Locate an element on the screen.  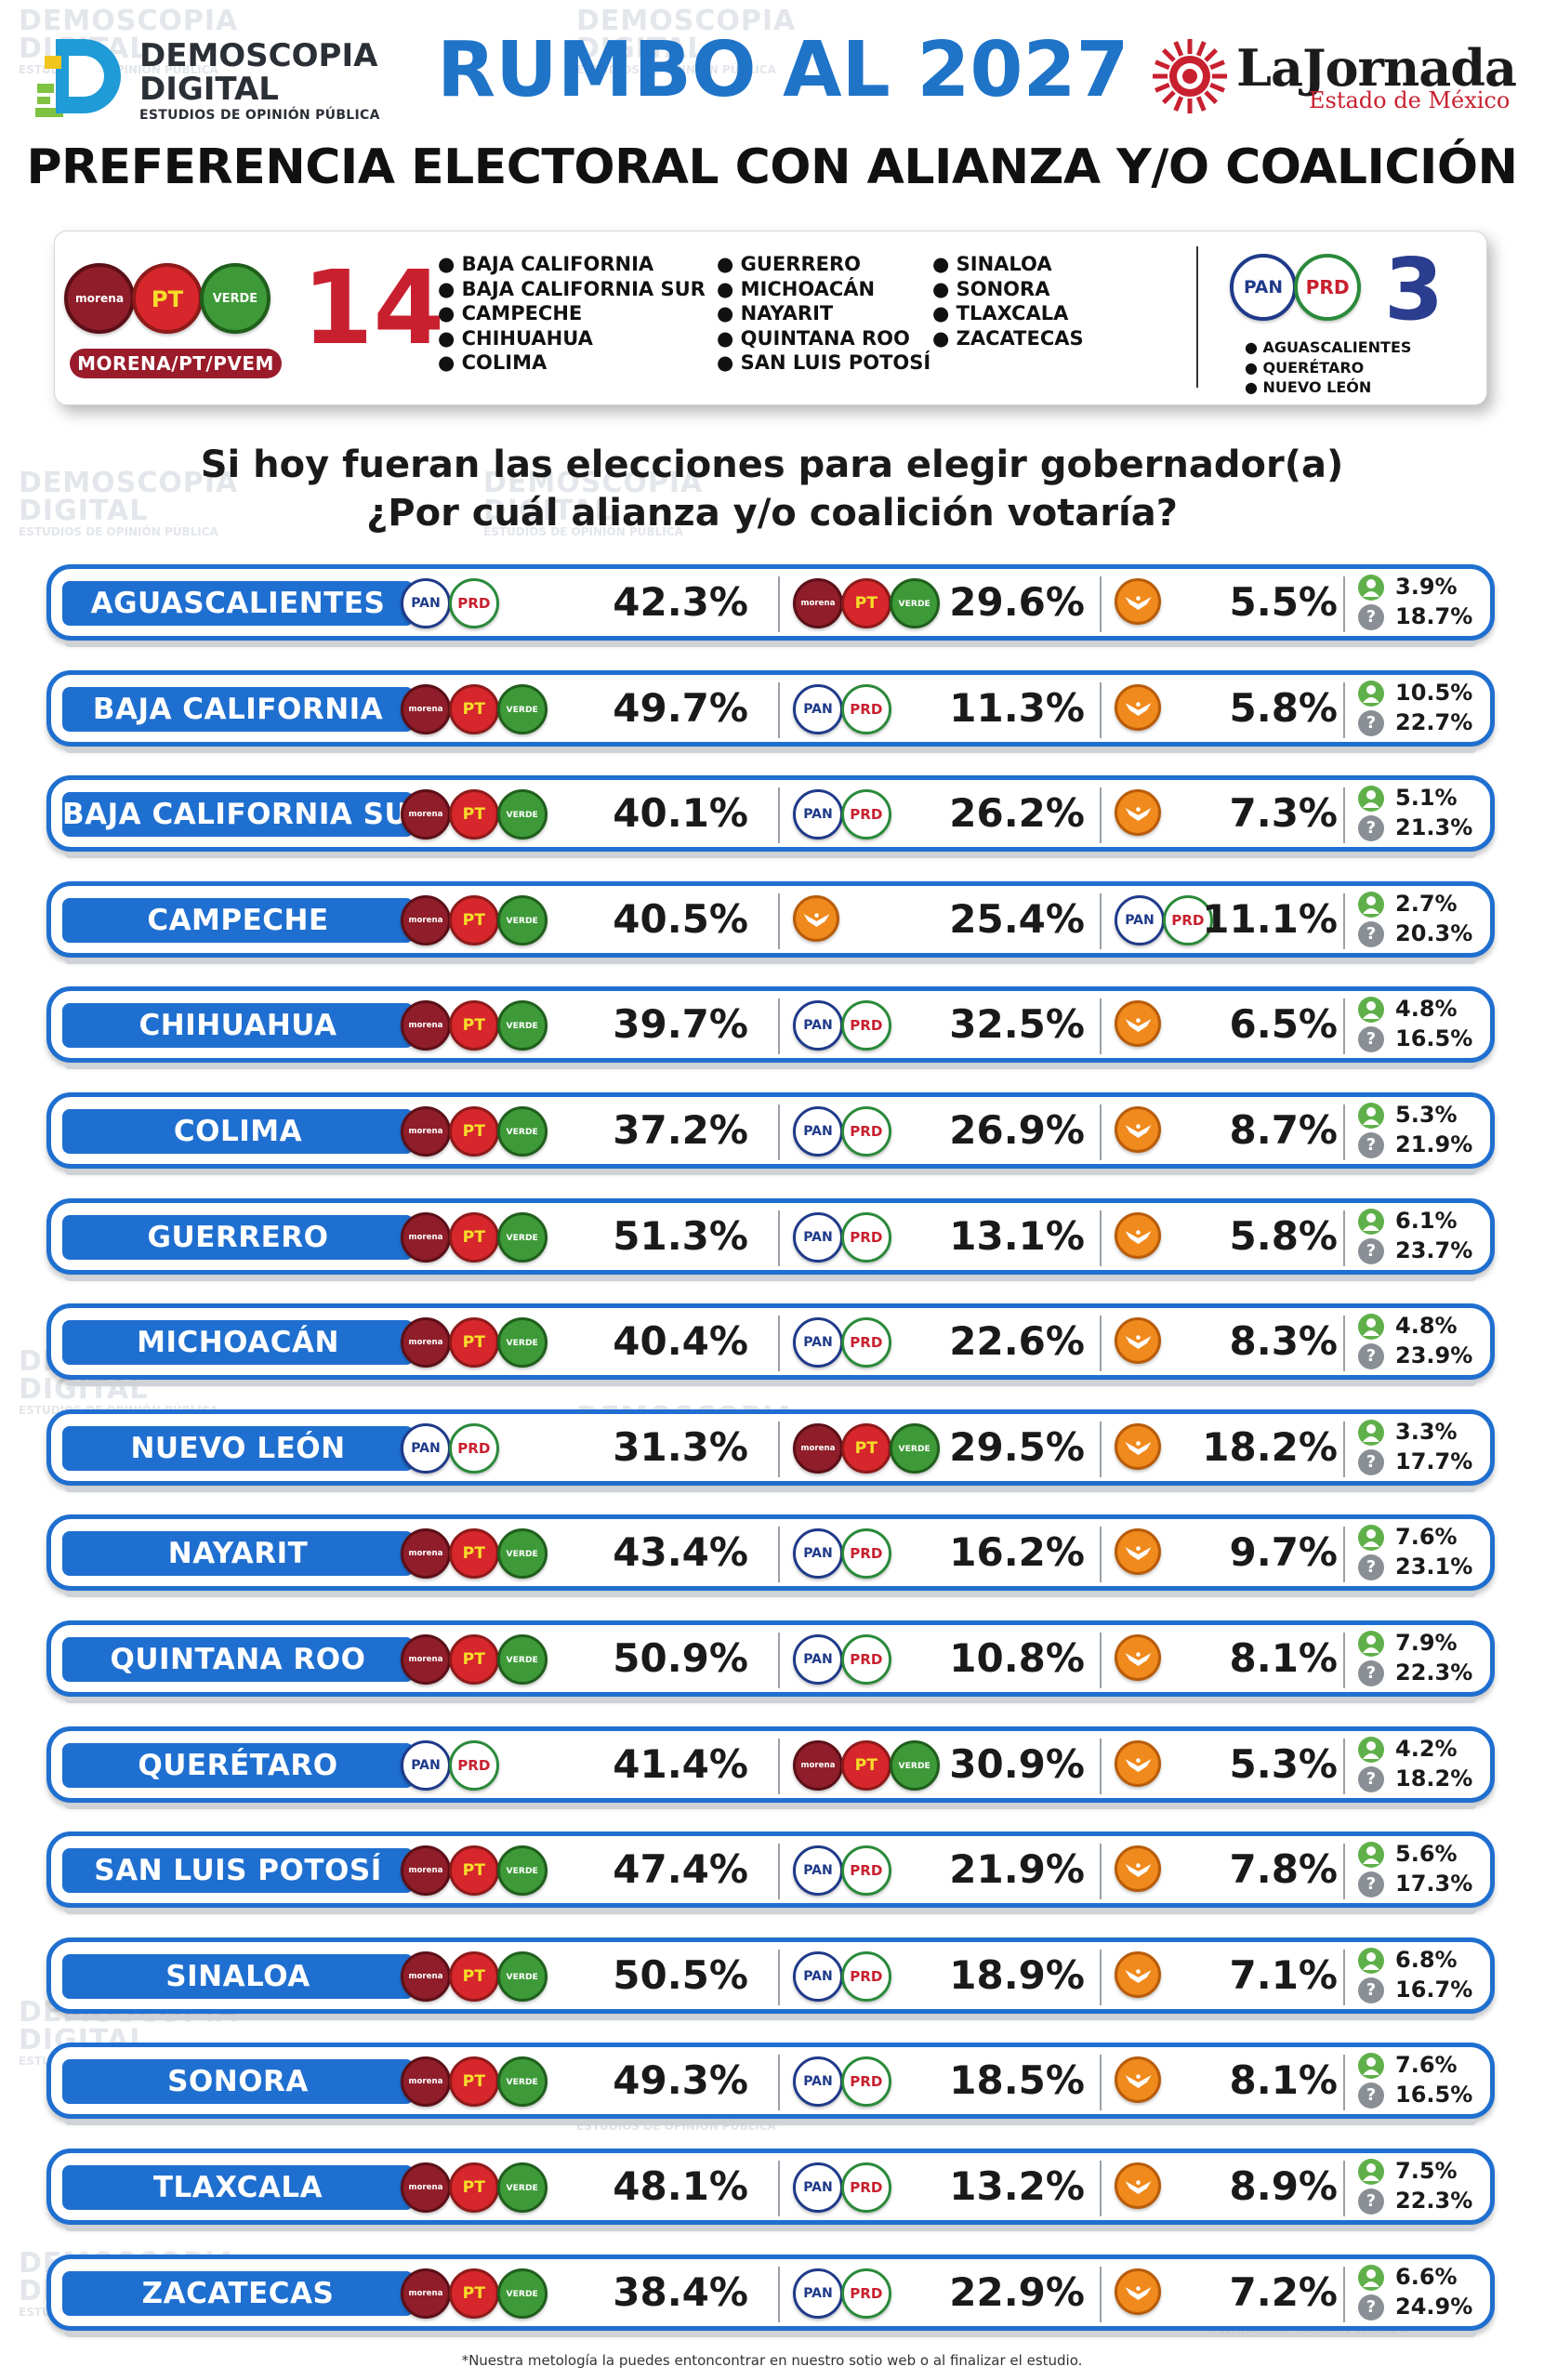
other-candidate-value: 5.3% is located at coordinates (1427, 1115).